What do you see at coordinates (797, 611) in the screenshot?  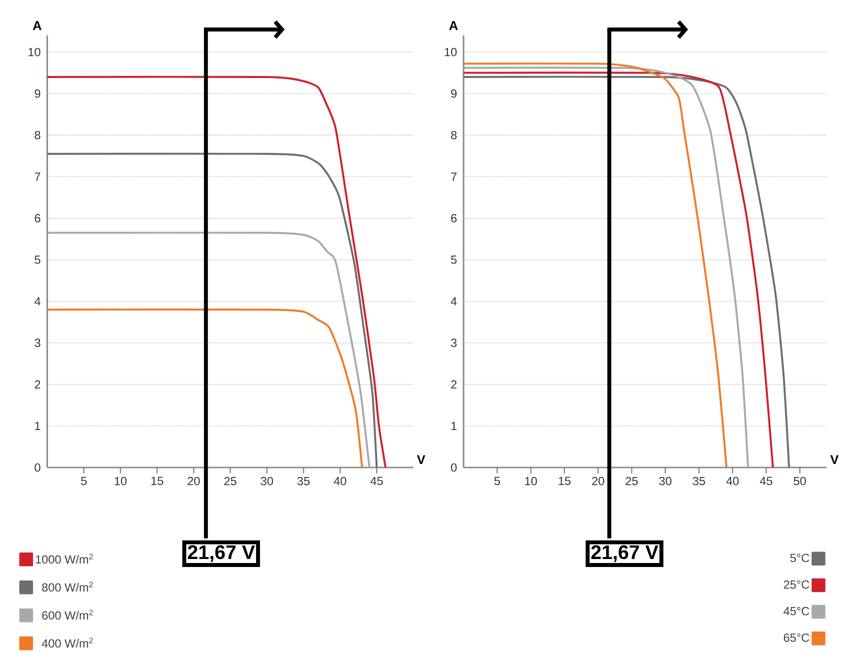 I see `legend-label: 45°C` at bounding box center [797, 611].